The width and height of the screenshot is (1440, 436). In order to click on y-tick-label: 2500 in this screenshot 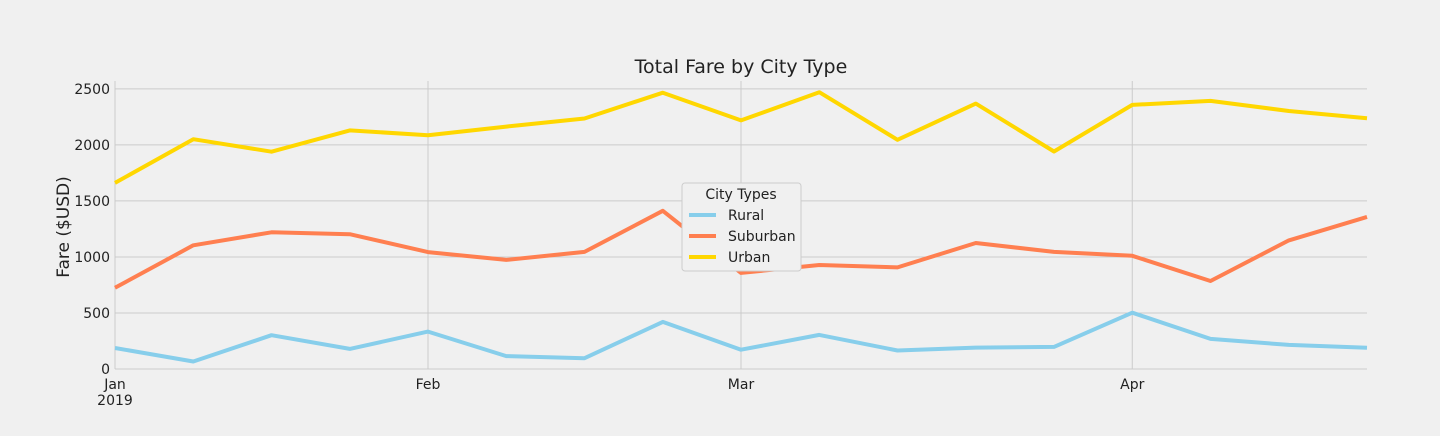, I will do `click(92, 90)`.